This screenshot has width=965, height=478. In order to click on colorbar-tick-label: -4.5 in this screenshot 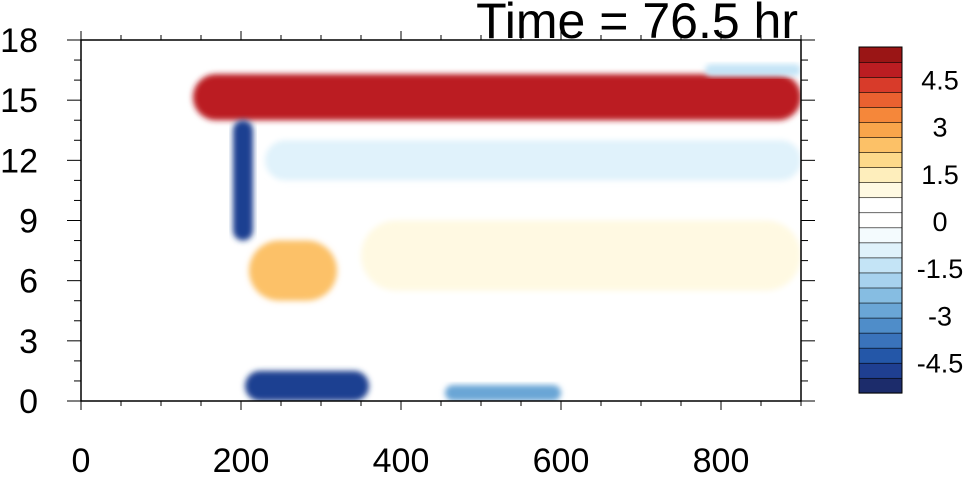, I will do `click(940, 364)`.